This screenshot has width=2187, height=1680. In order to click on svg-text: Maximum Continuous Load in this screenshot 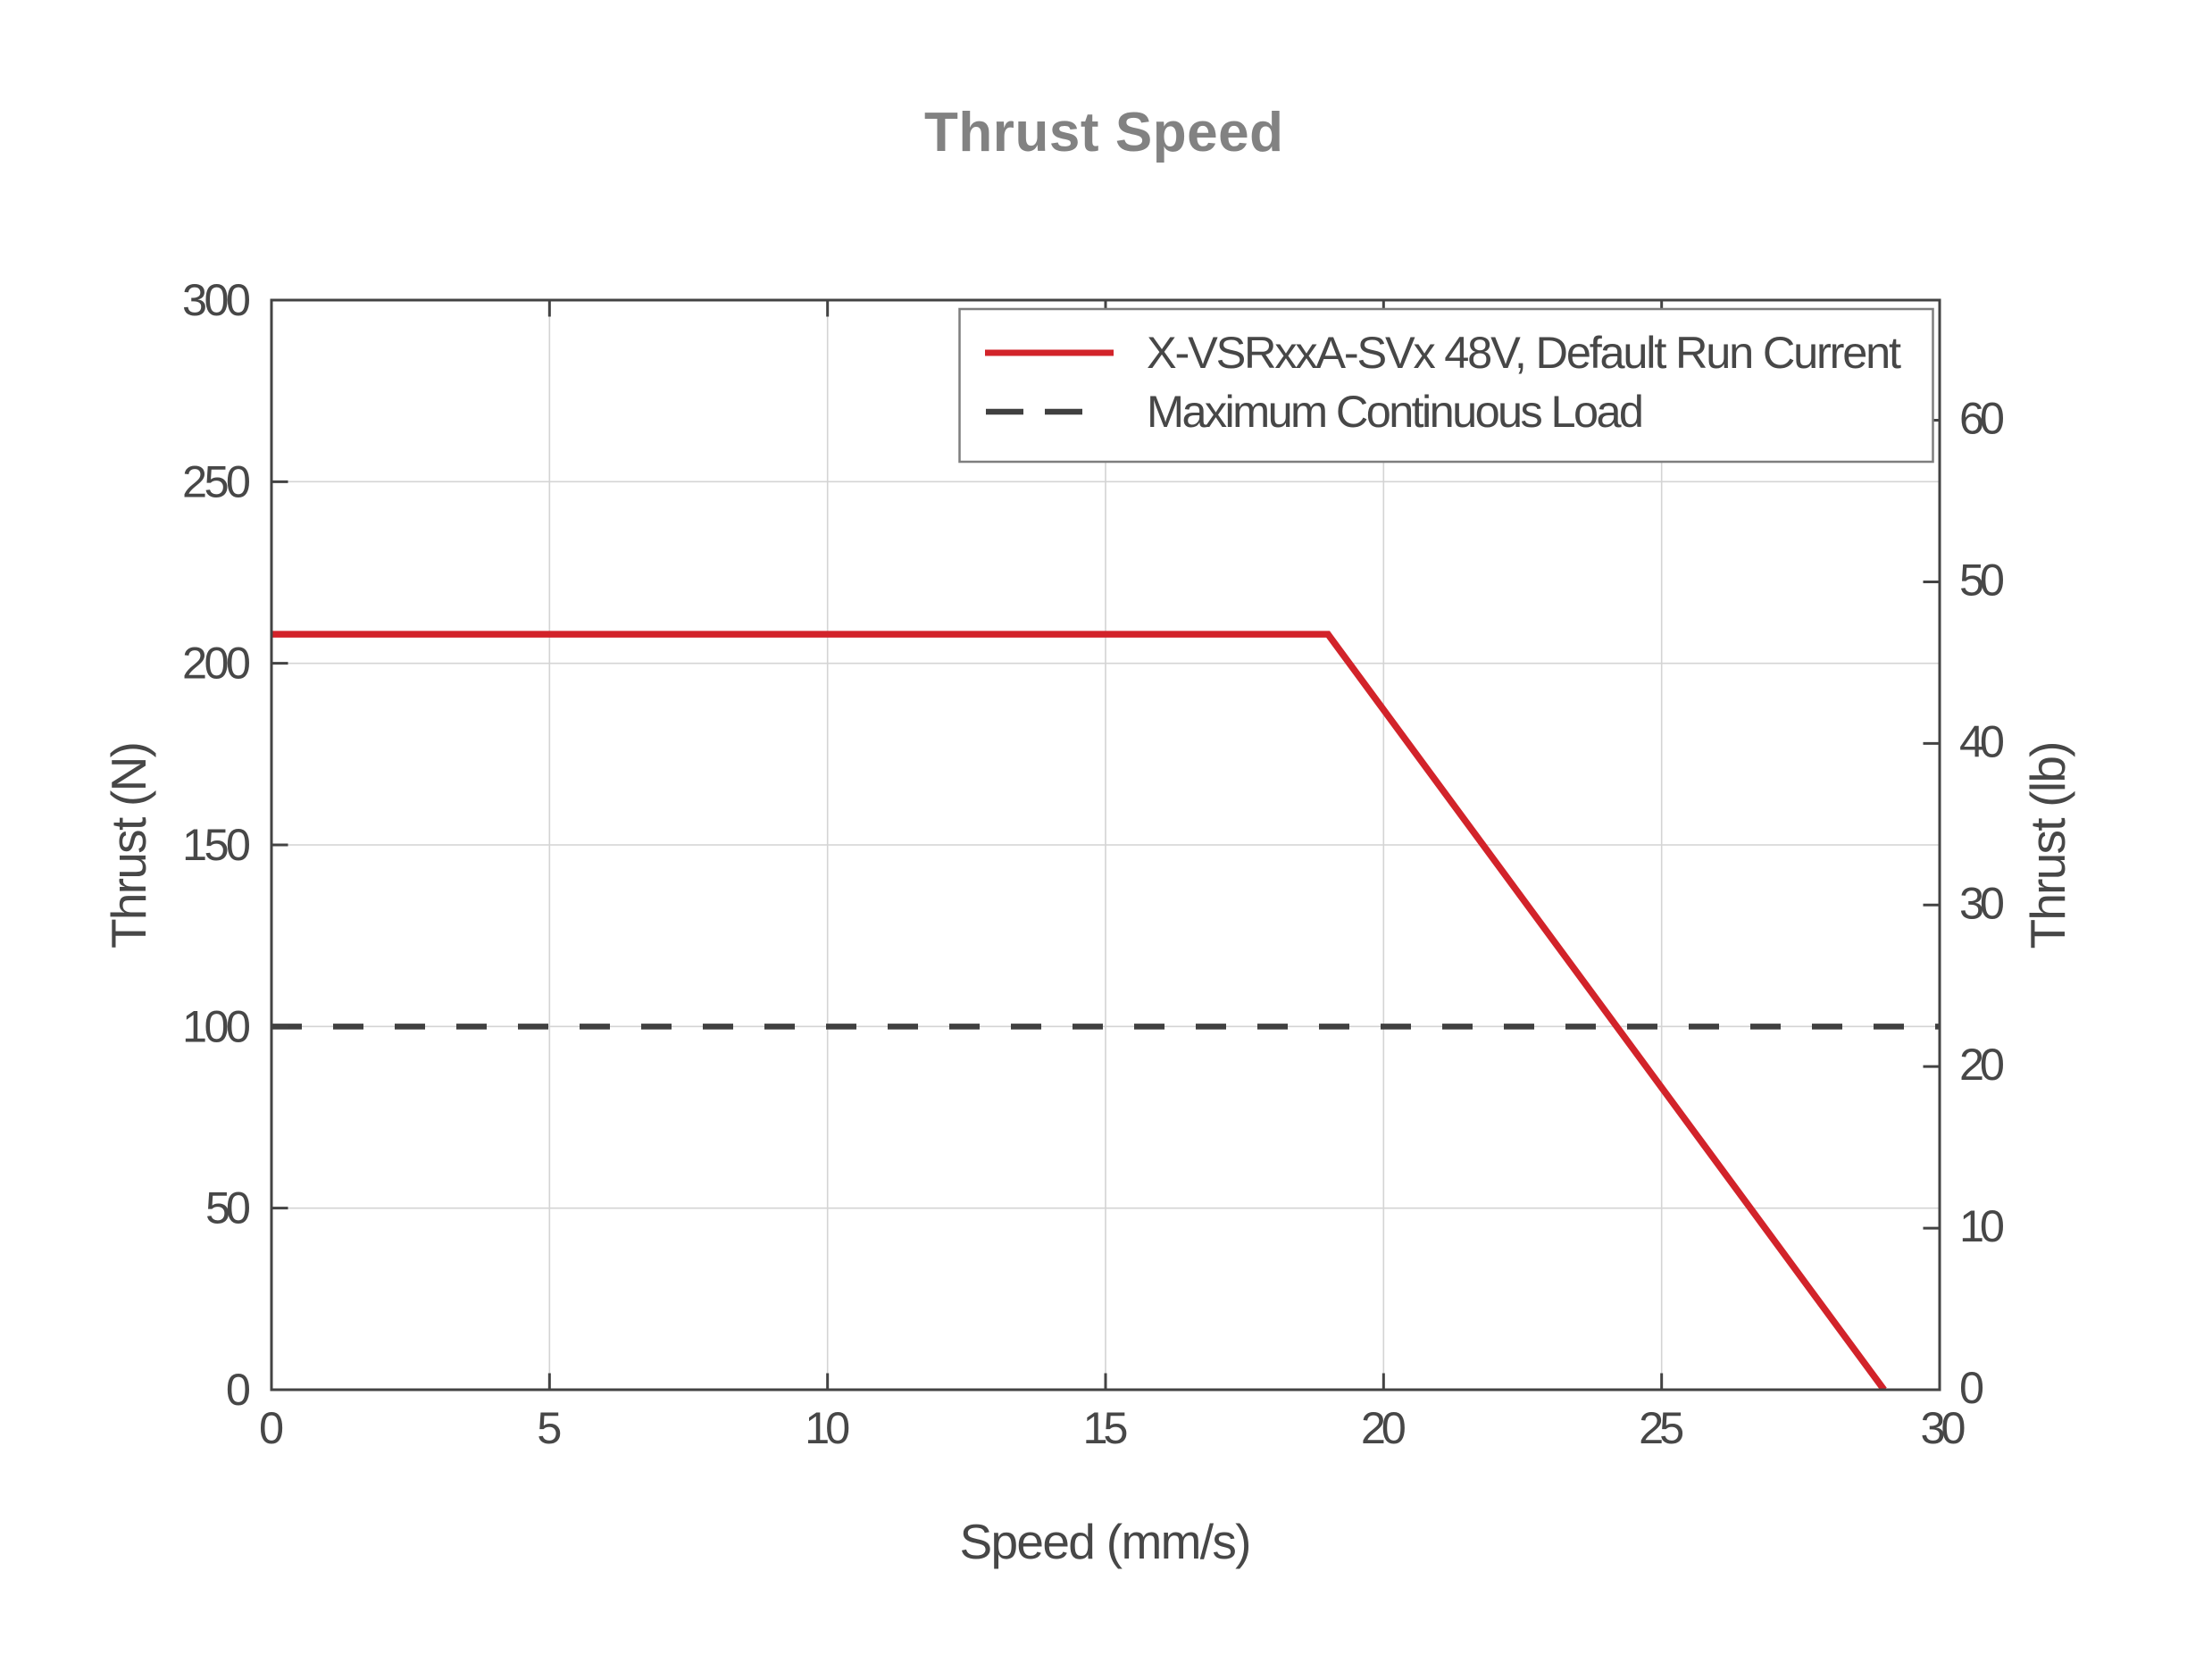, I will do `click(1395, 411)`.